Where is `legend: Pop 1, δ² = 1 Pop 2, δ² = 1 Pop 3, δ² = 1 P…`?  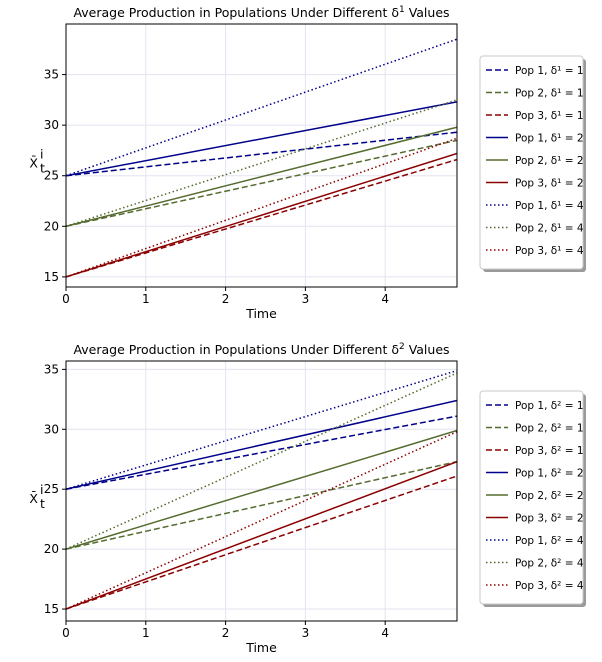
legend: Pop 1, δ² = 1 Pop 2, δ² = 1 Pop 3, δ² = 1 P… is located at coordinates (532, 498).